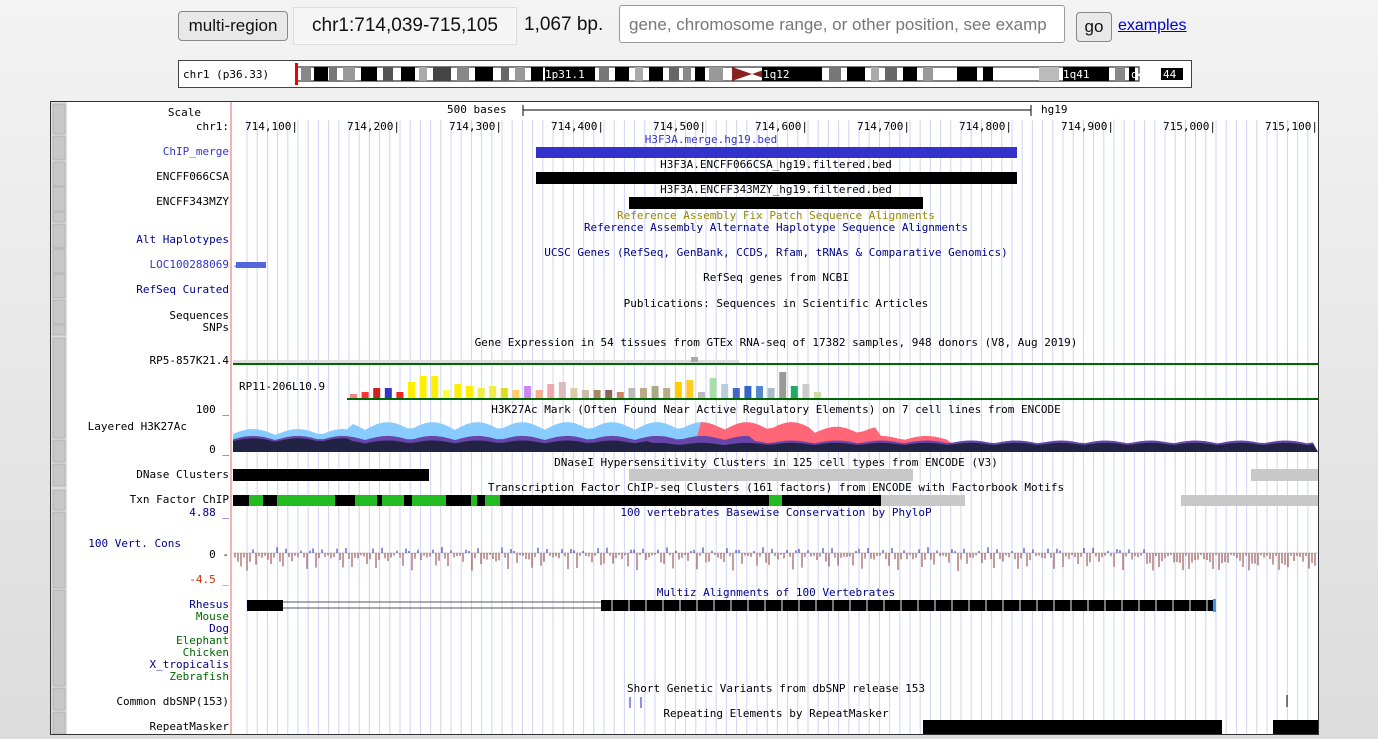 Image resolution: width=1378 pixels, height=739 pixels. What do you see at coordinates (1152, 25) in the screenshot?
I see `examples-link: examples` at bounding box center [1152, 25].